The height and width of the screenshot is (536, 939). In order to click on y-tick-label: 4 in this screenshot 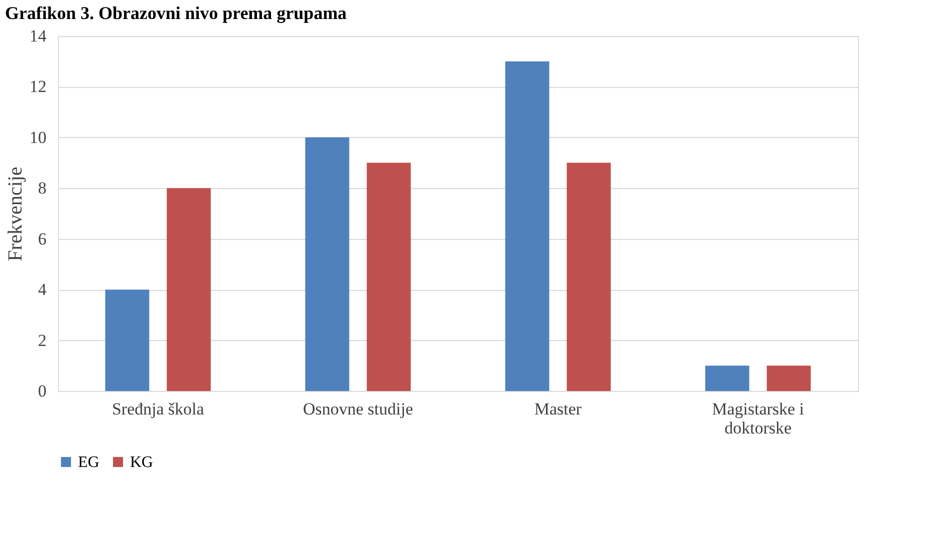, I will do `click(42, 290)`.